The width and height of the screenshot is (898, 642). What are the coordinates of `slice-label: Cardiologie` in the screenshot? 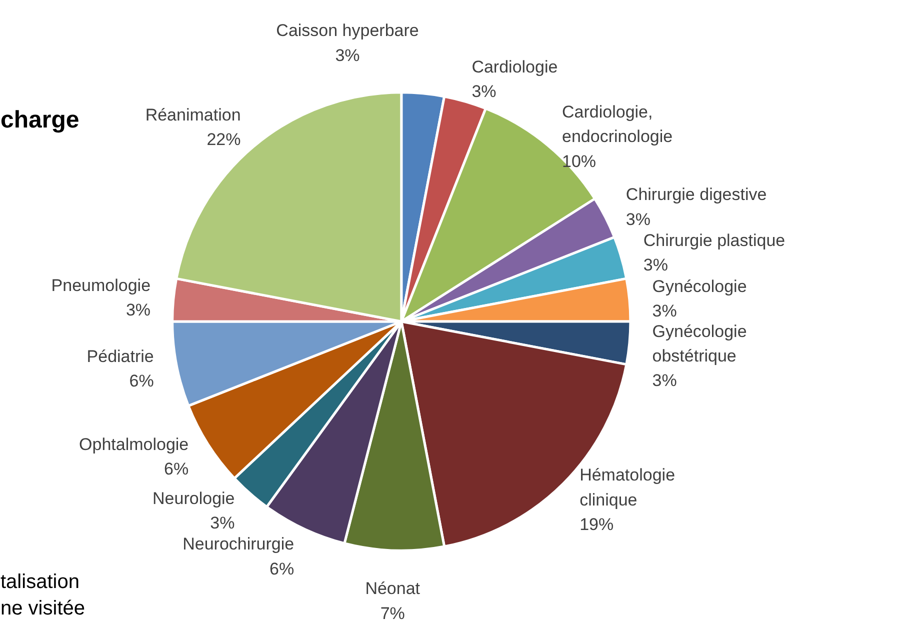 It's located at (515, 66).